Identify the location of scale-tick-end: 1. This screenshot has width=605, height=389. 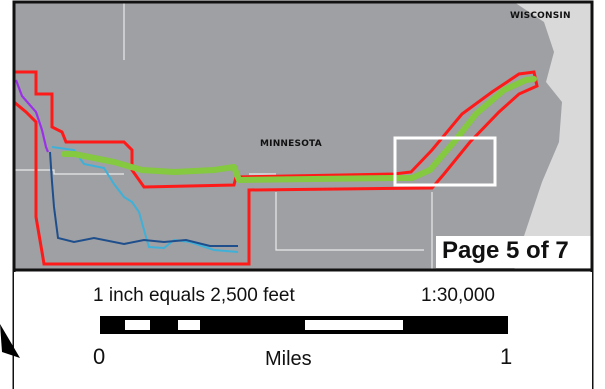
(506, 356).